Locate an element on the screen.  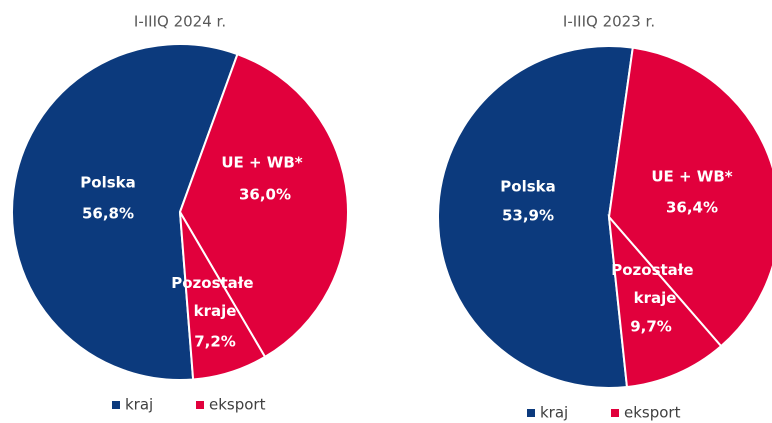
slice-value-label: 36,4% is located at coordinates (692, 208).